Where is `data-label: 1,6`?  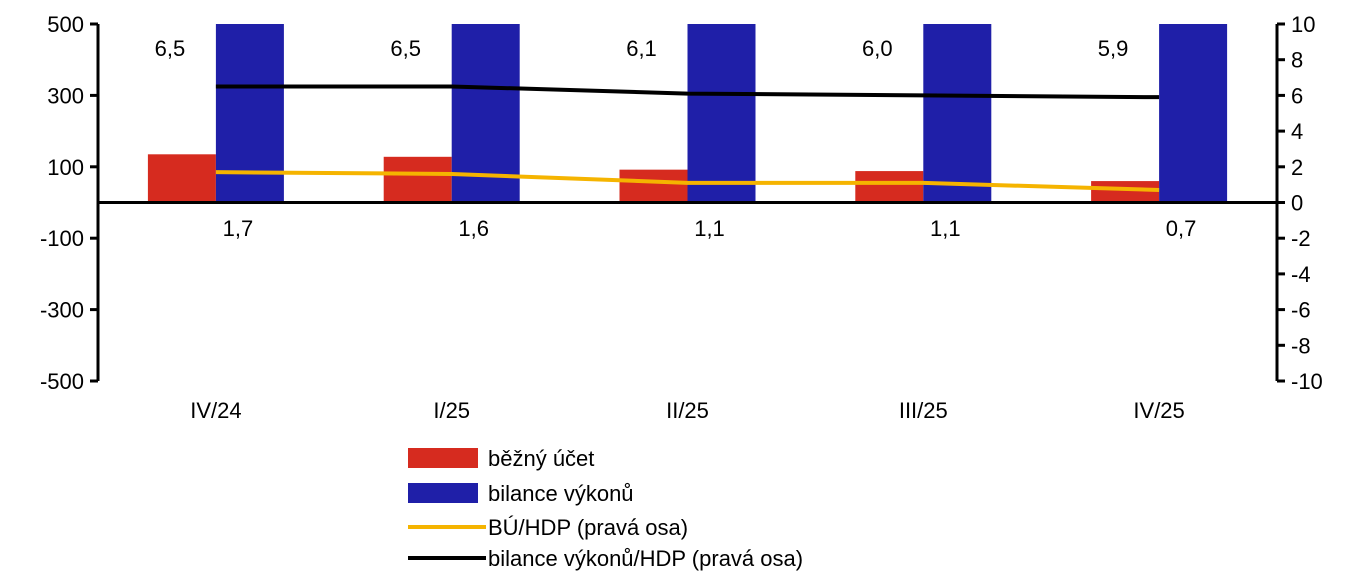
data-label: 1,6 is located at coordinates (473, 228).